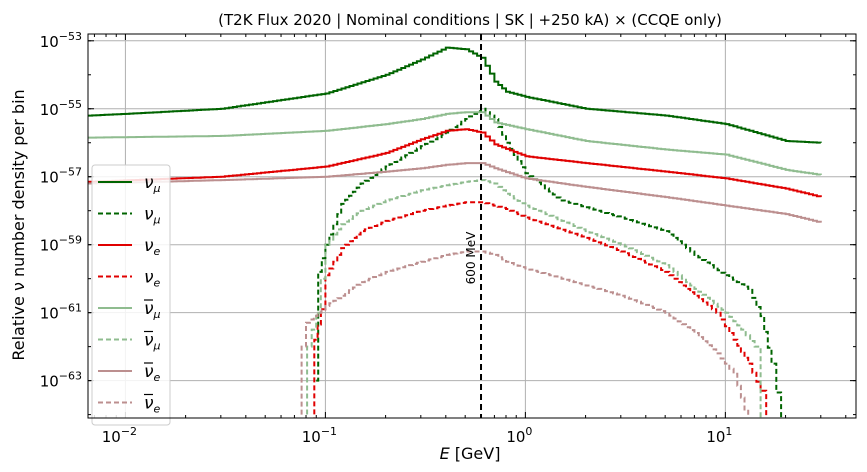  I want to click on series-nue_flux, so click(455, 163).